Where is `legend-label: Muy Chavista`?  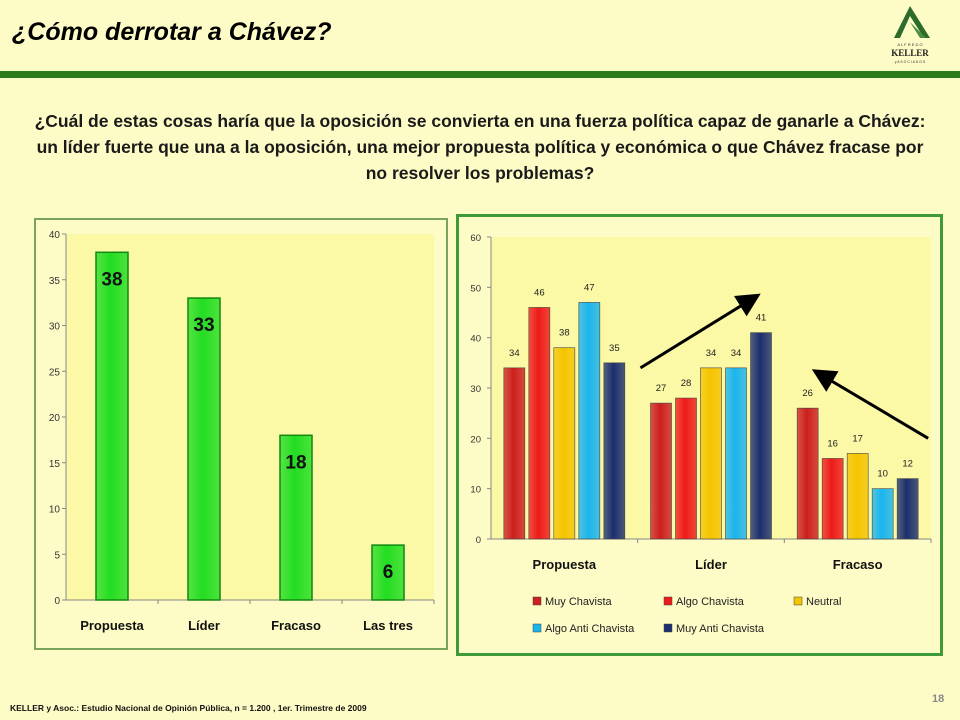 legend-label: Muy Chavista is located at coordinates (579, 602).